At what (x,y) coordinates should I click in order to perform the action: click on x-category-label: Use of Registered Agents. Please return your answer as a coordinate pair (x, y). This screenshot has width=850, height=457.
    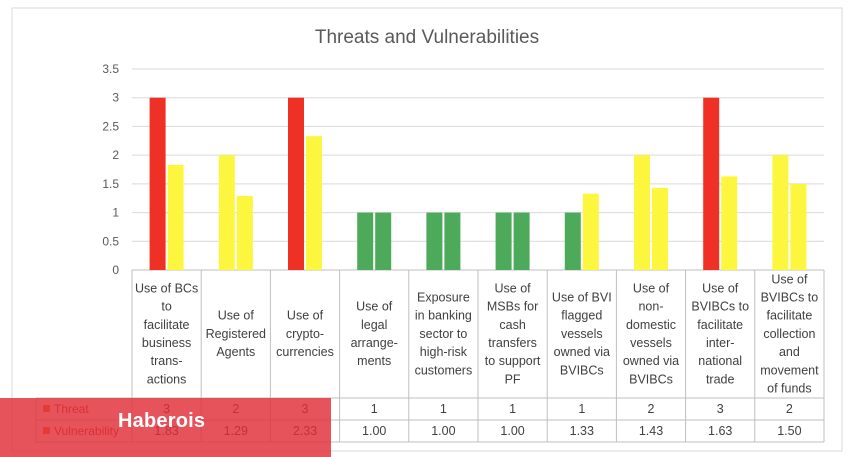
    Looking at the image, I should click on (236, 334).